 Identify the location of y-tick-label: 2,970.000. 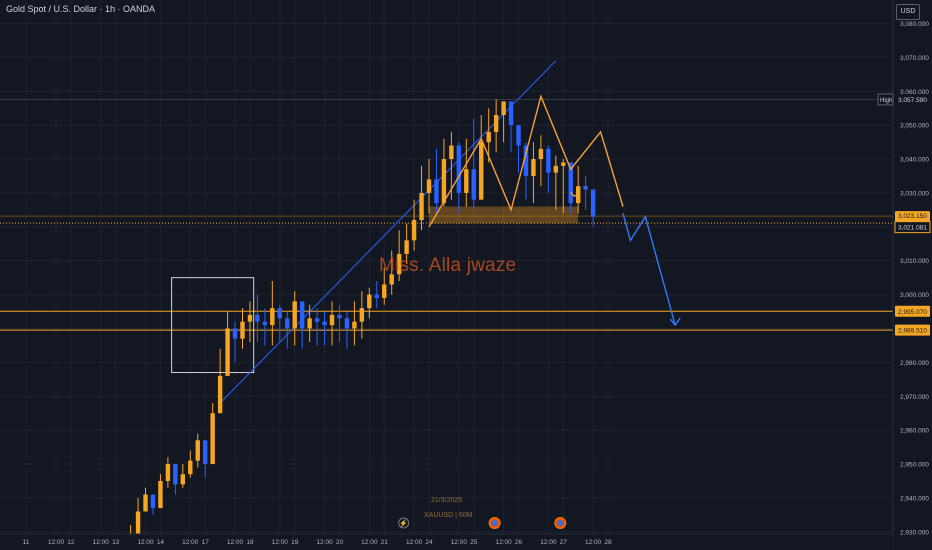
(914, 397).